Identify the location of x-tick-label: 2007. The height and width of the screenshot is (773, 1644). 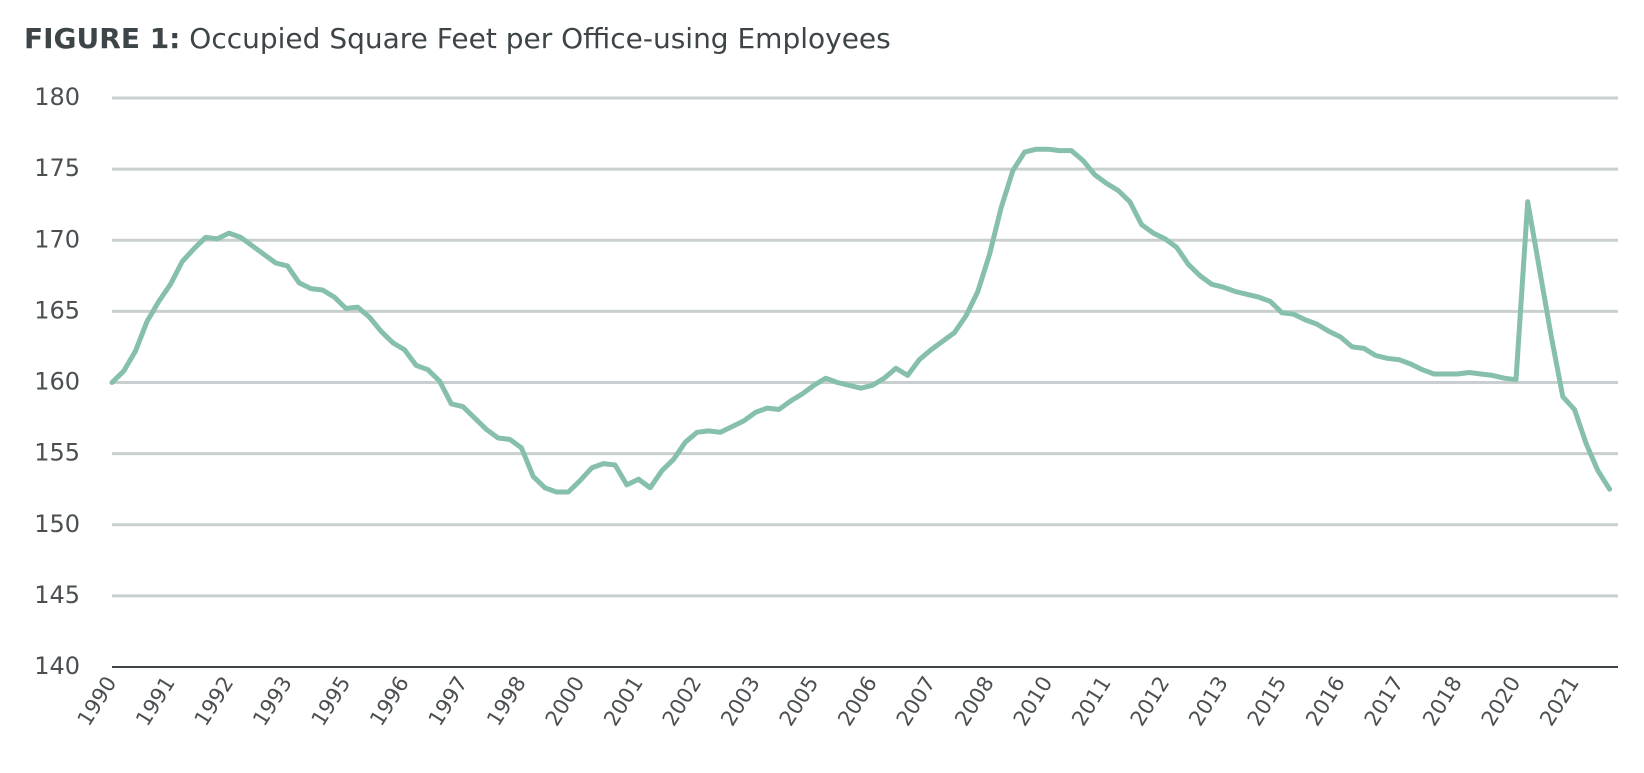
(916, 701).